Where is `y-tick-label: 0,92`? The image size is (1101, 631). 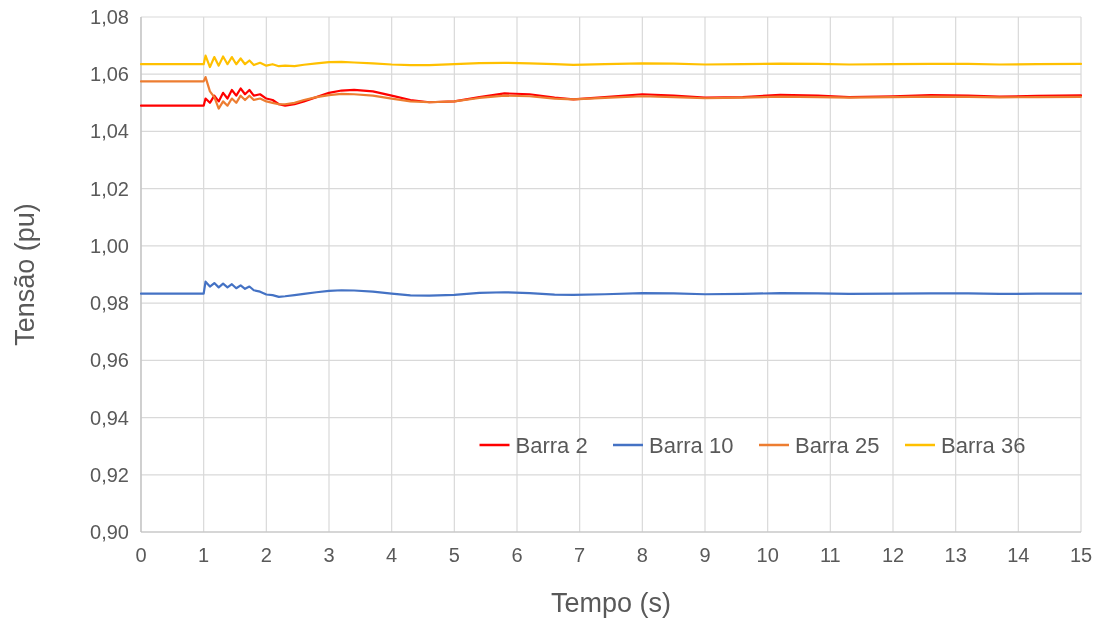
y-tick-label: 0,92 is located at coordinates (109, 474).